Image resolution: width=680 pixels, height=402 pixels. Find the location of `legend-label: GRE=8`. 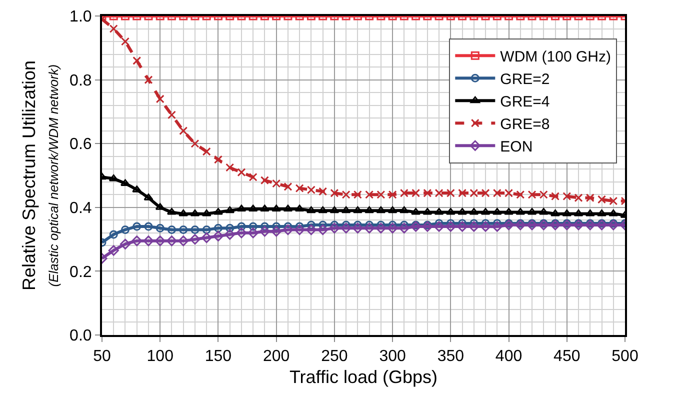

legend-label: GRE=8 is located at coordinates (525, 124).